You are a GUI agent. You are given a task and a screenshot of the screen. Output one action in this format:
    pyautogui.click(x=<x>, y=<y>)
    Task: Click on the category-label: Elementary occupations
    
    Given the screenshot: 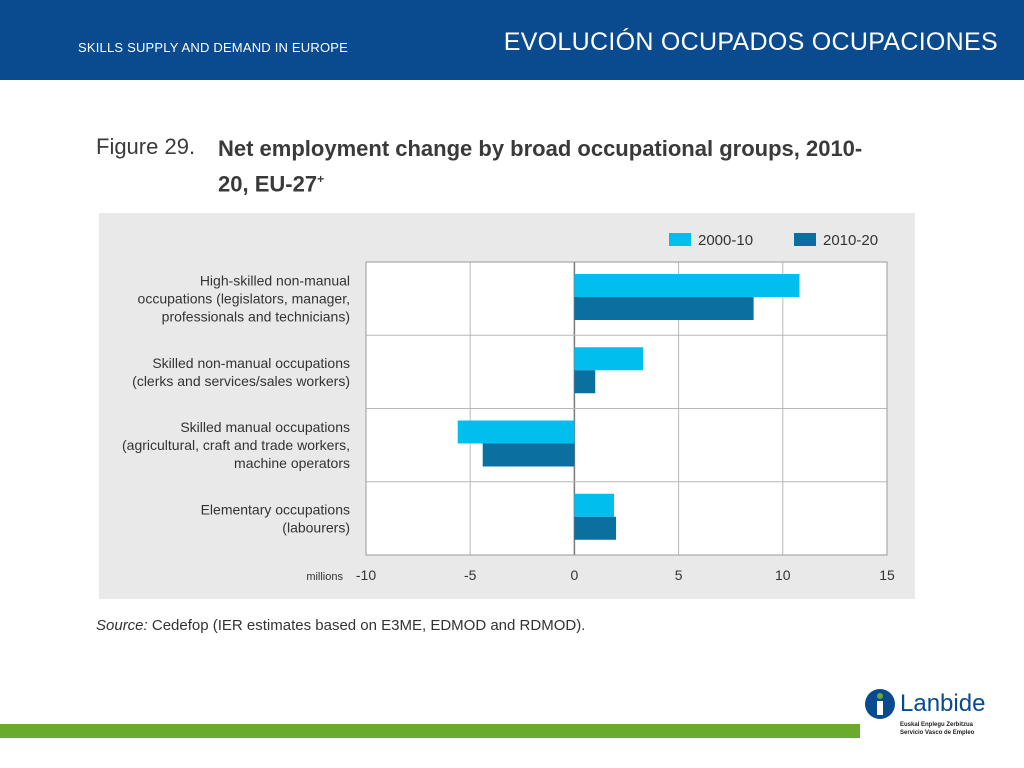 What is the action you would take?
    pyautogui.click(x=275, y=509)
    